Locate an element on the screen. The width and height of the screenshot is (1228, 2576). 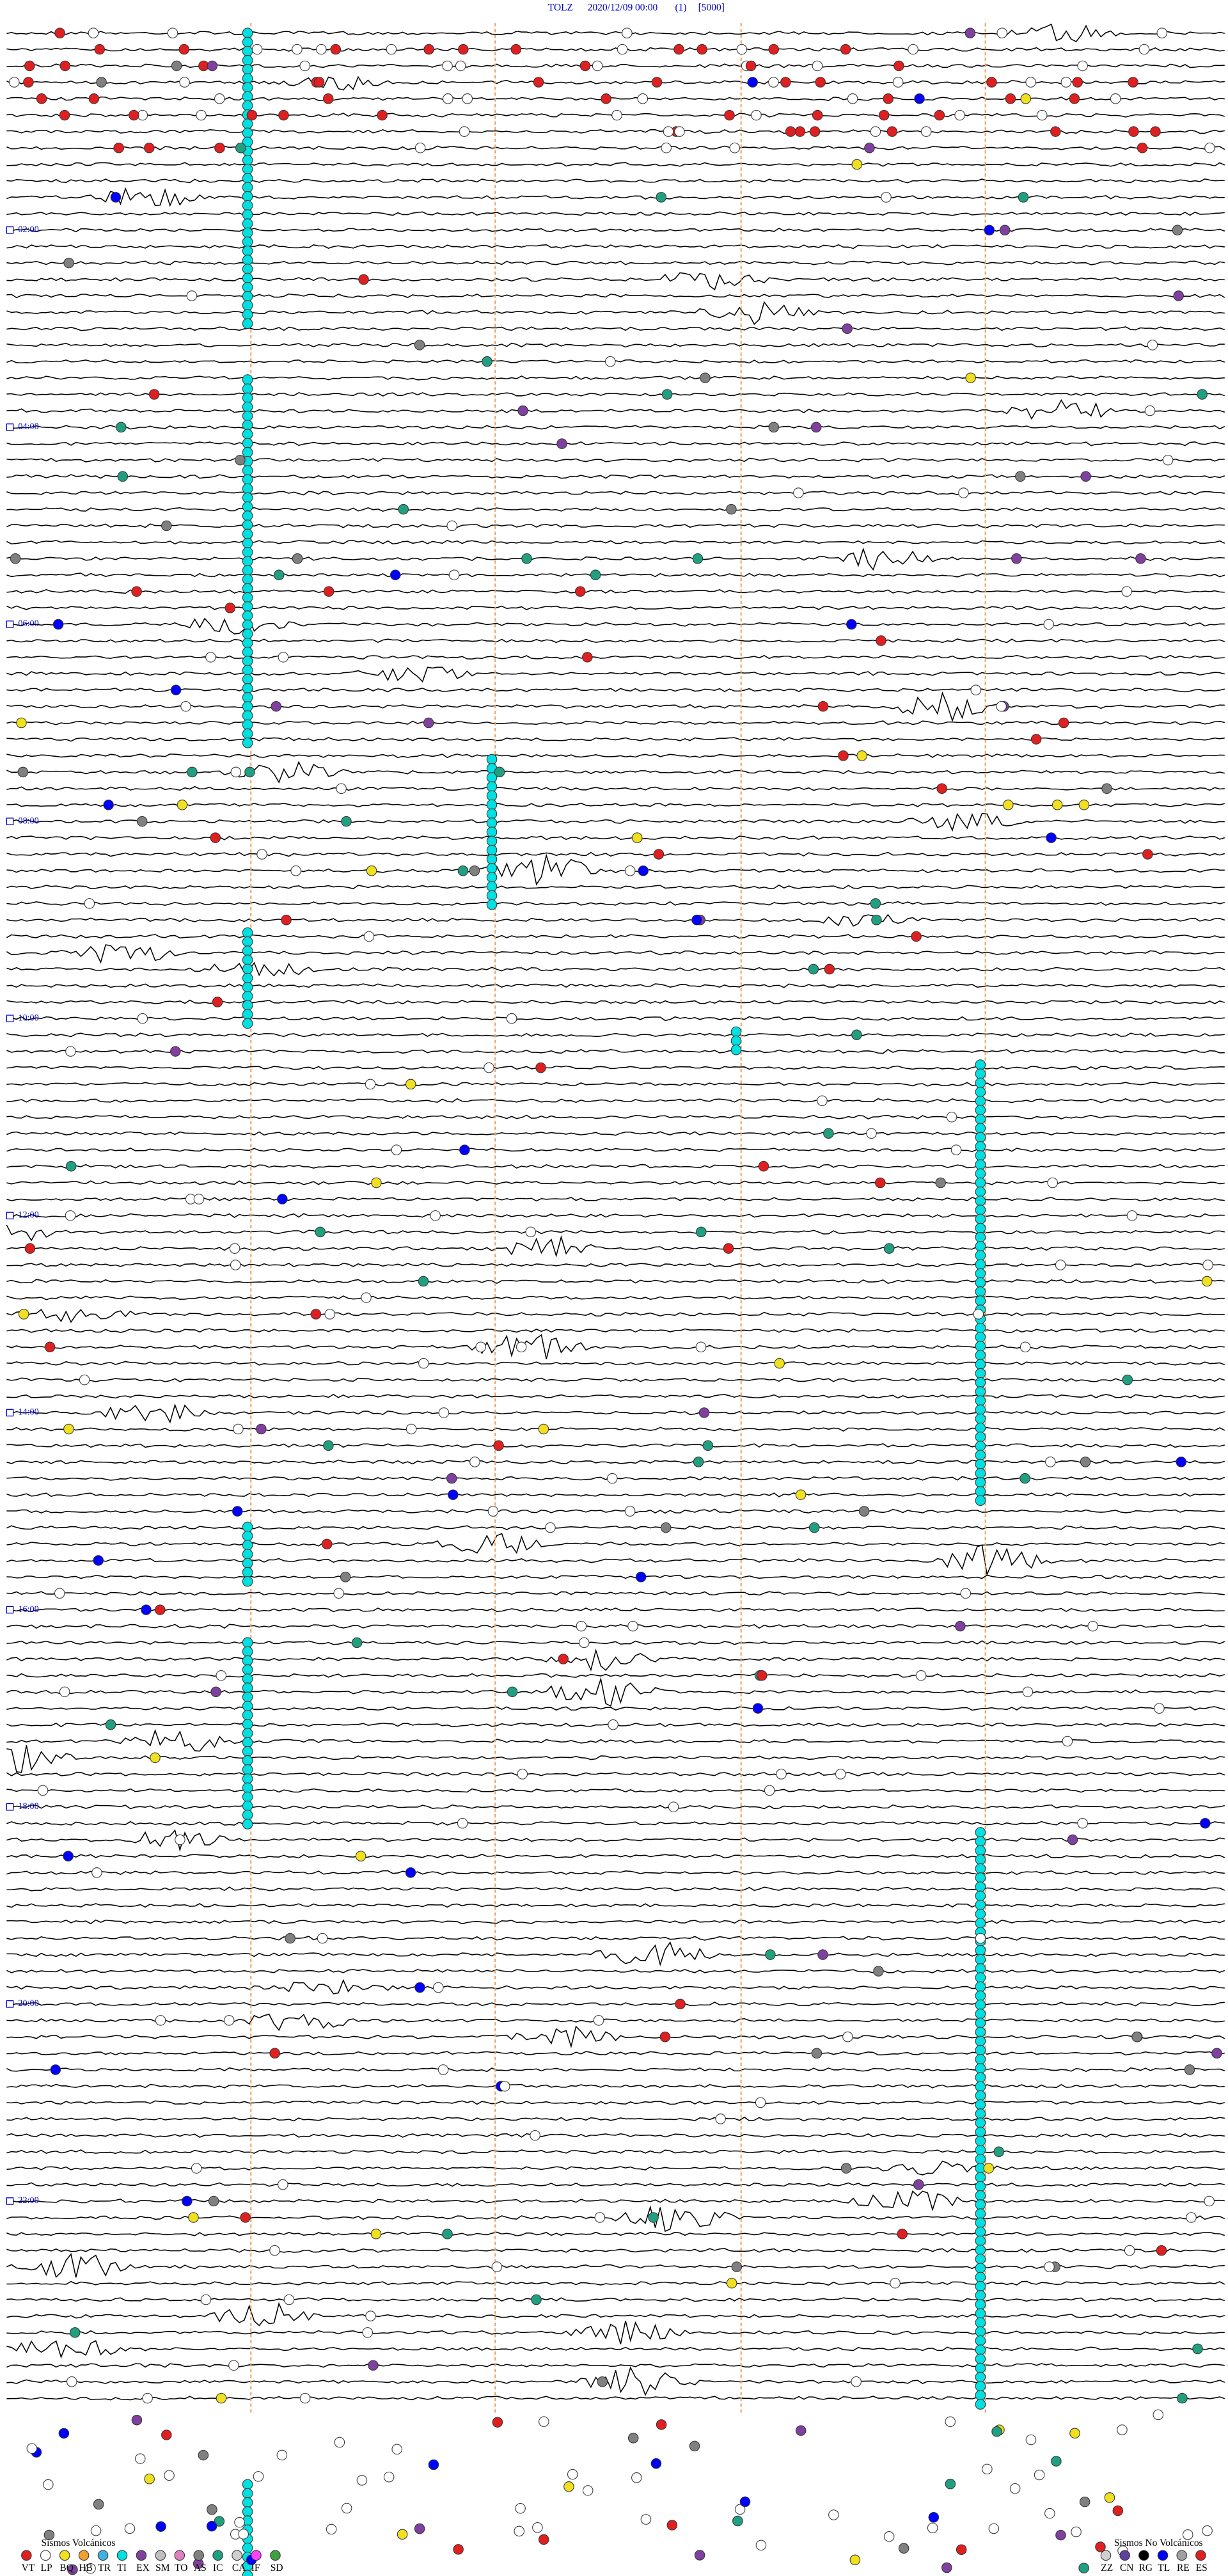
legend-label: HB is located at coordinates (86, 2568).